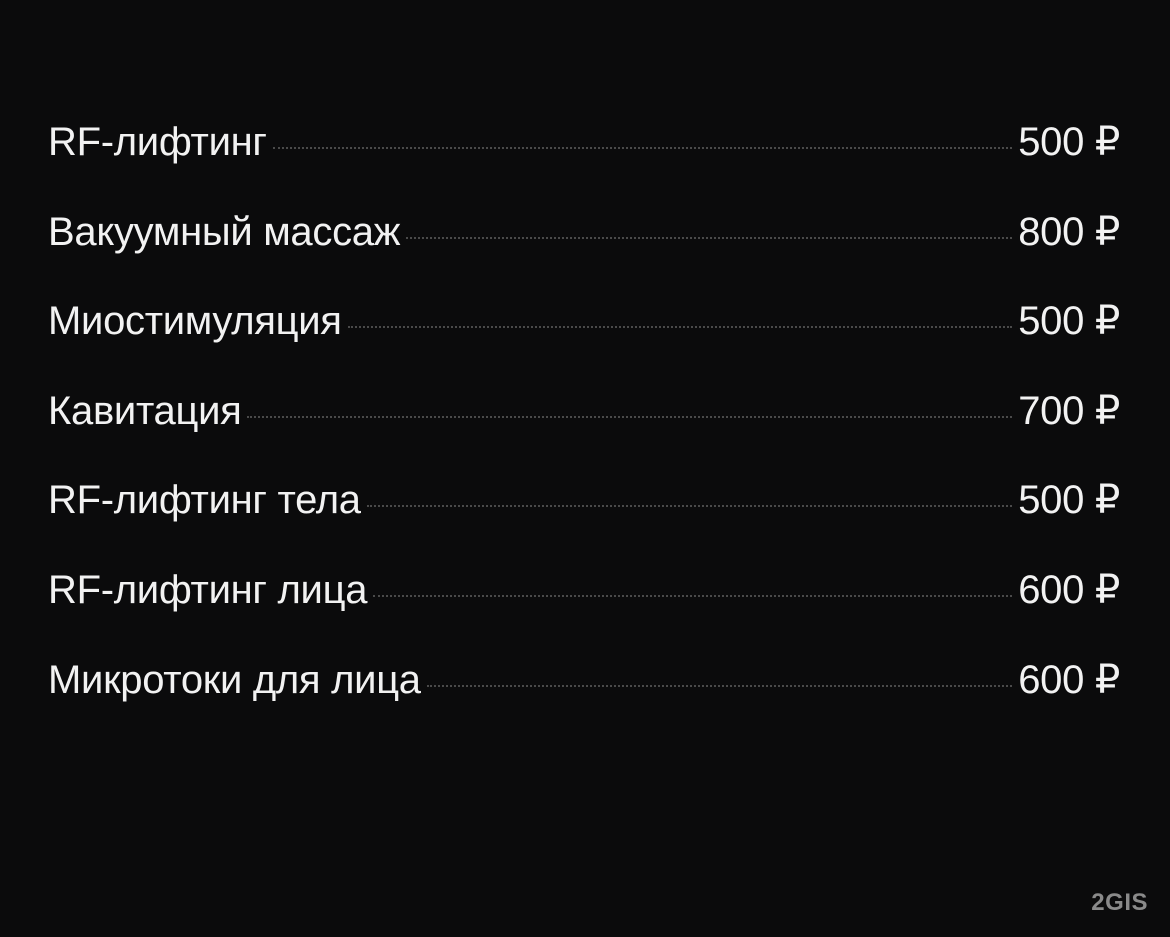 Image resolution: width=1170 pixels, height=937 pixels. I want to click on service-name: Микротоки для лица, so click(234, 679).